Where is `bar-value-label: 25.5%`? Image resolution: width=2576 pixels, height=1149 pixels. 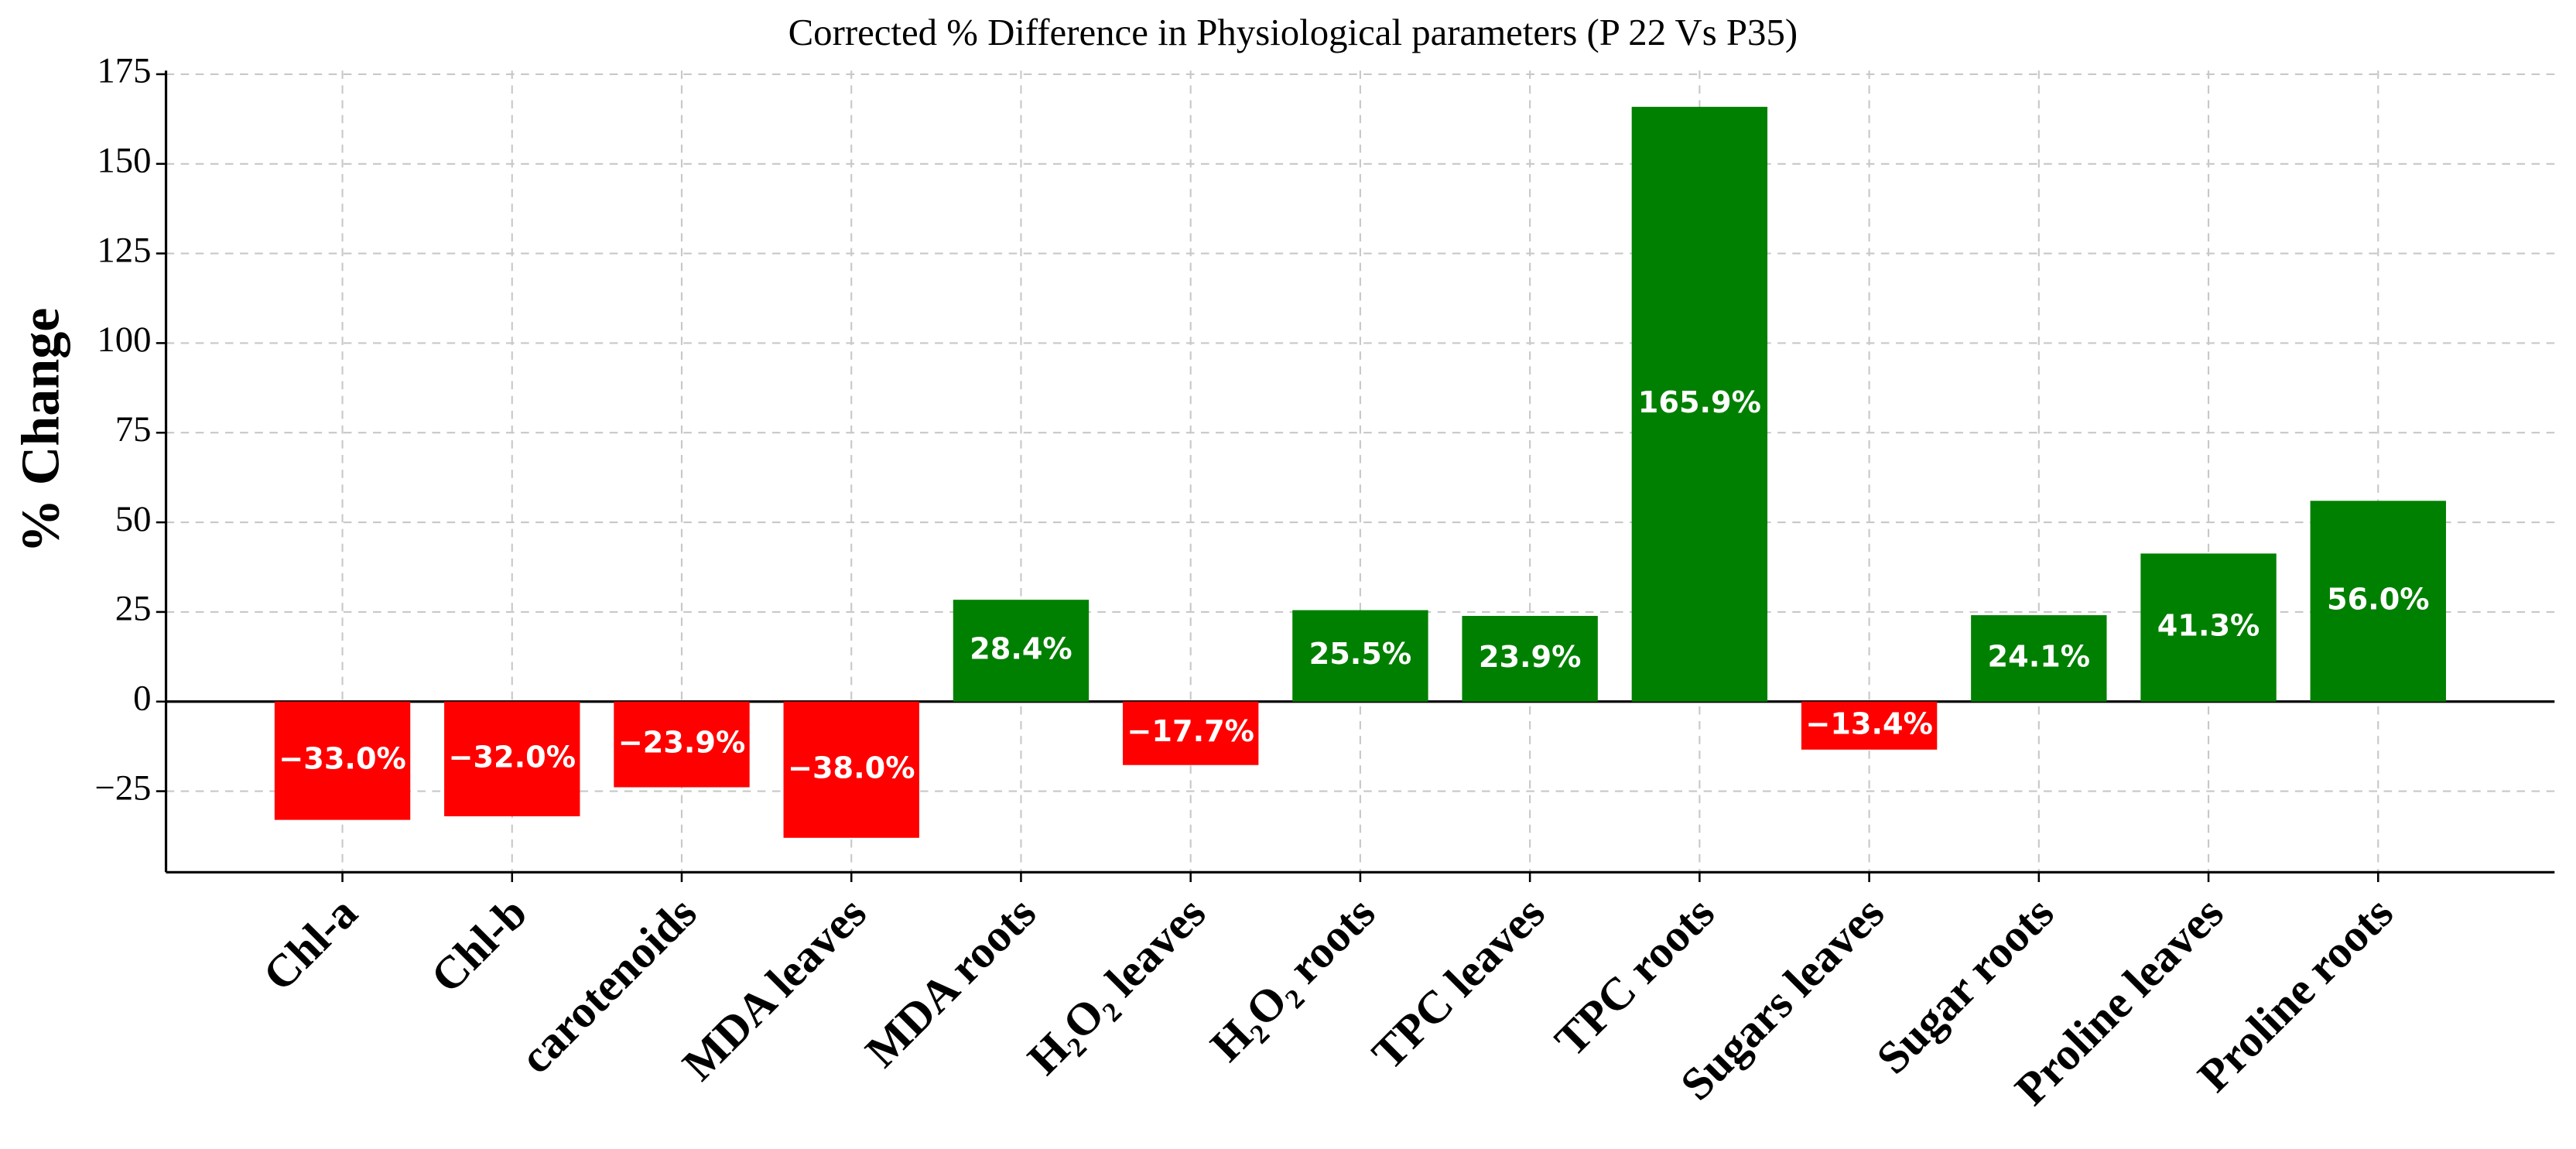
bar-value-label: 25.5% is located at coordinates (1360, 655).